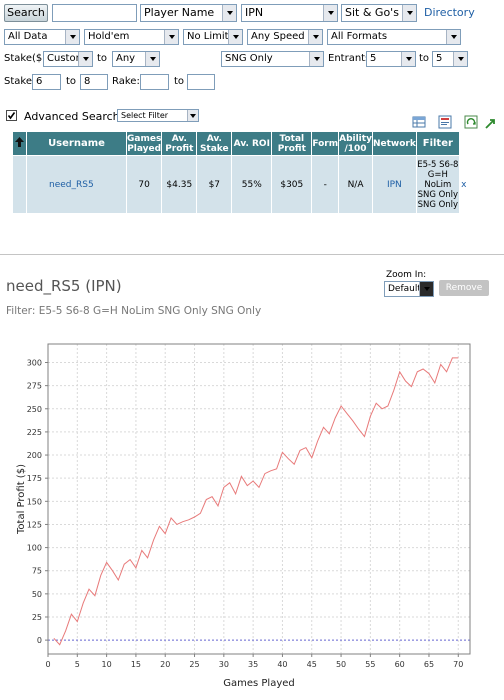 This screenshot has height=700, width=504. Describe the element at coordinates (282, 664) in the screenshot. I see `x-tick-label: 40` at that location.